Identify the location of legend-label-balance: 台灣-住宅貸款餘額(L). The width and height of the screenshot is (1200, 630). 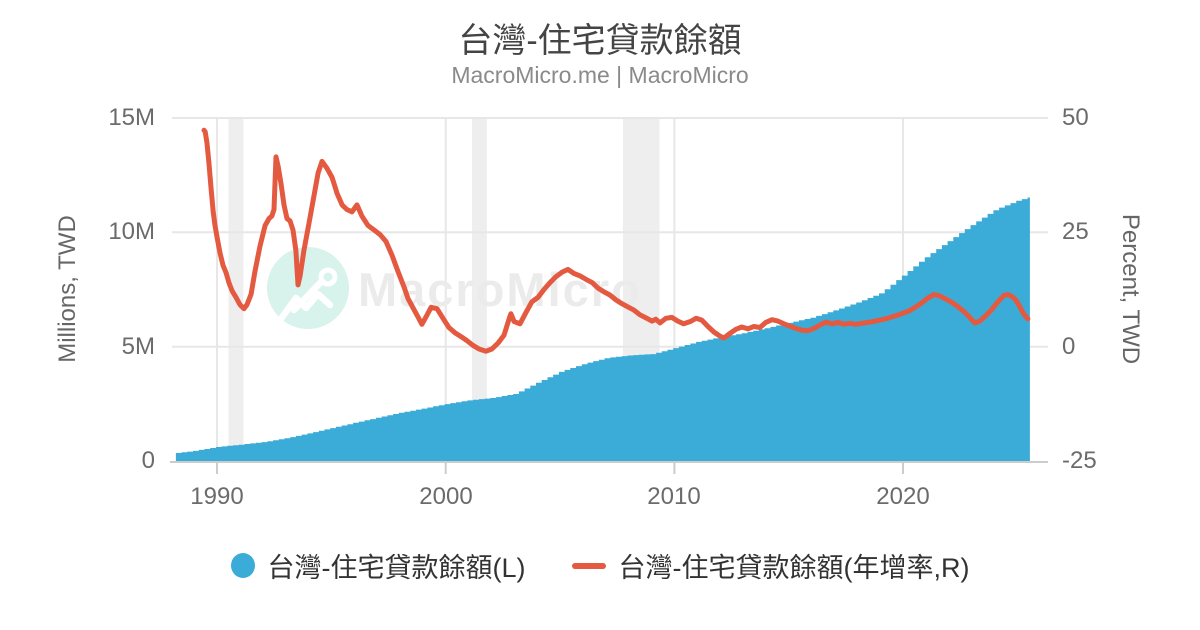
(396, 568).